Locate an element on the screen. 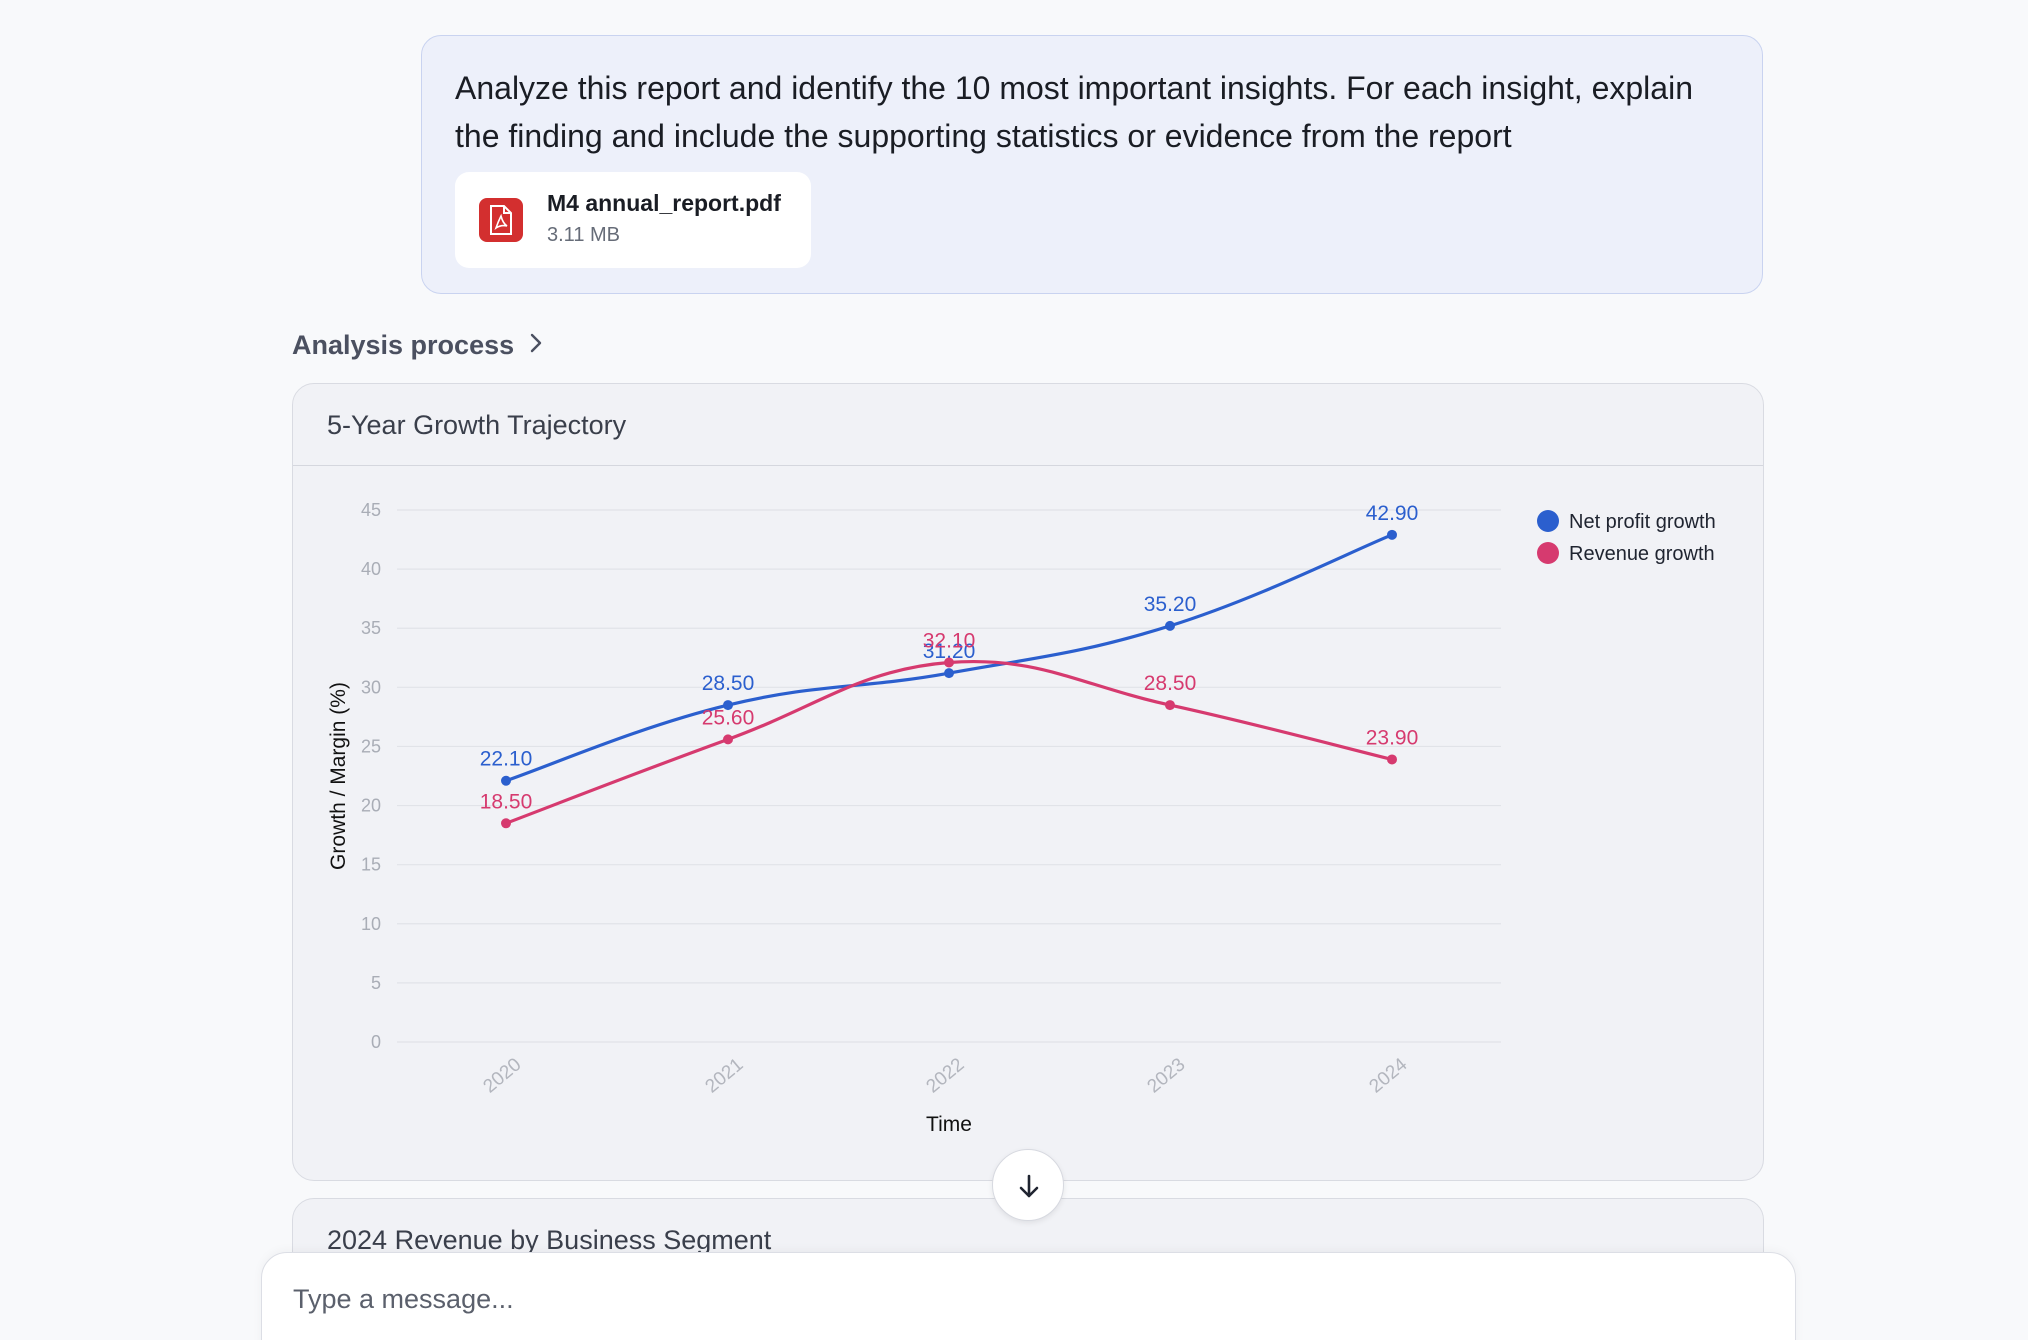  analysis-process-label: Analysis process is located at coordinates (403, 345).